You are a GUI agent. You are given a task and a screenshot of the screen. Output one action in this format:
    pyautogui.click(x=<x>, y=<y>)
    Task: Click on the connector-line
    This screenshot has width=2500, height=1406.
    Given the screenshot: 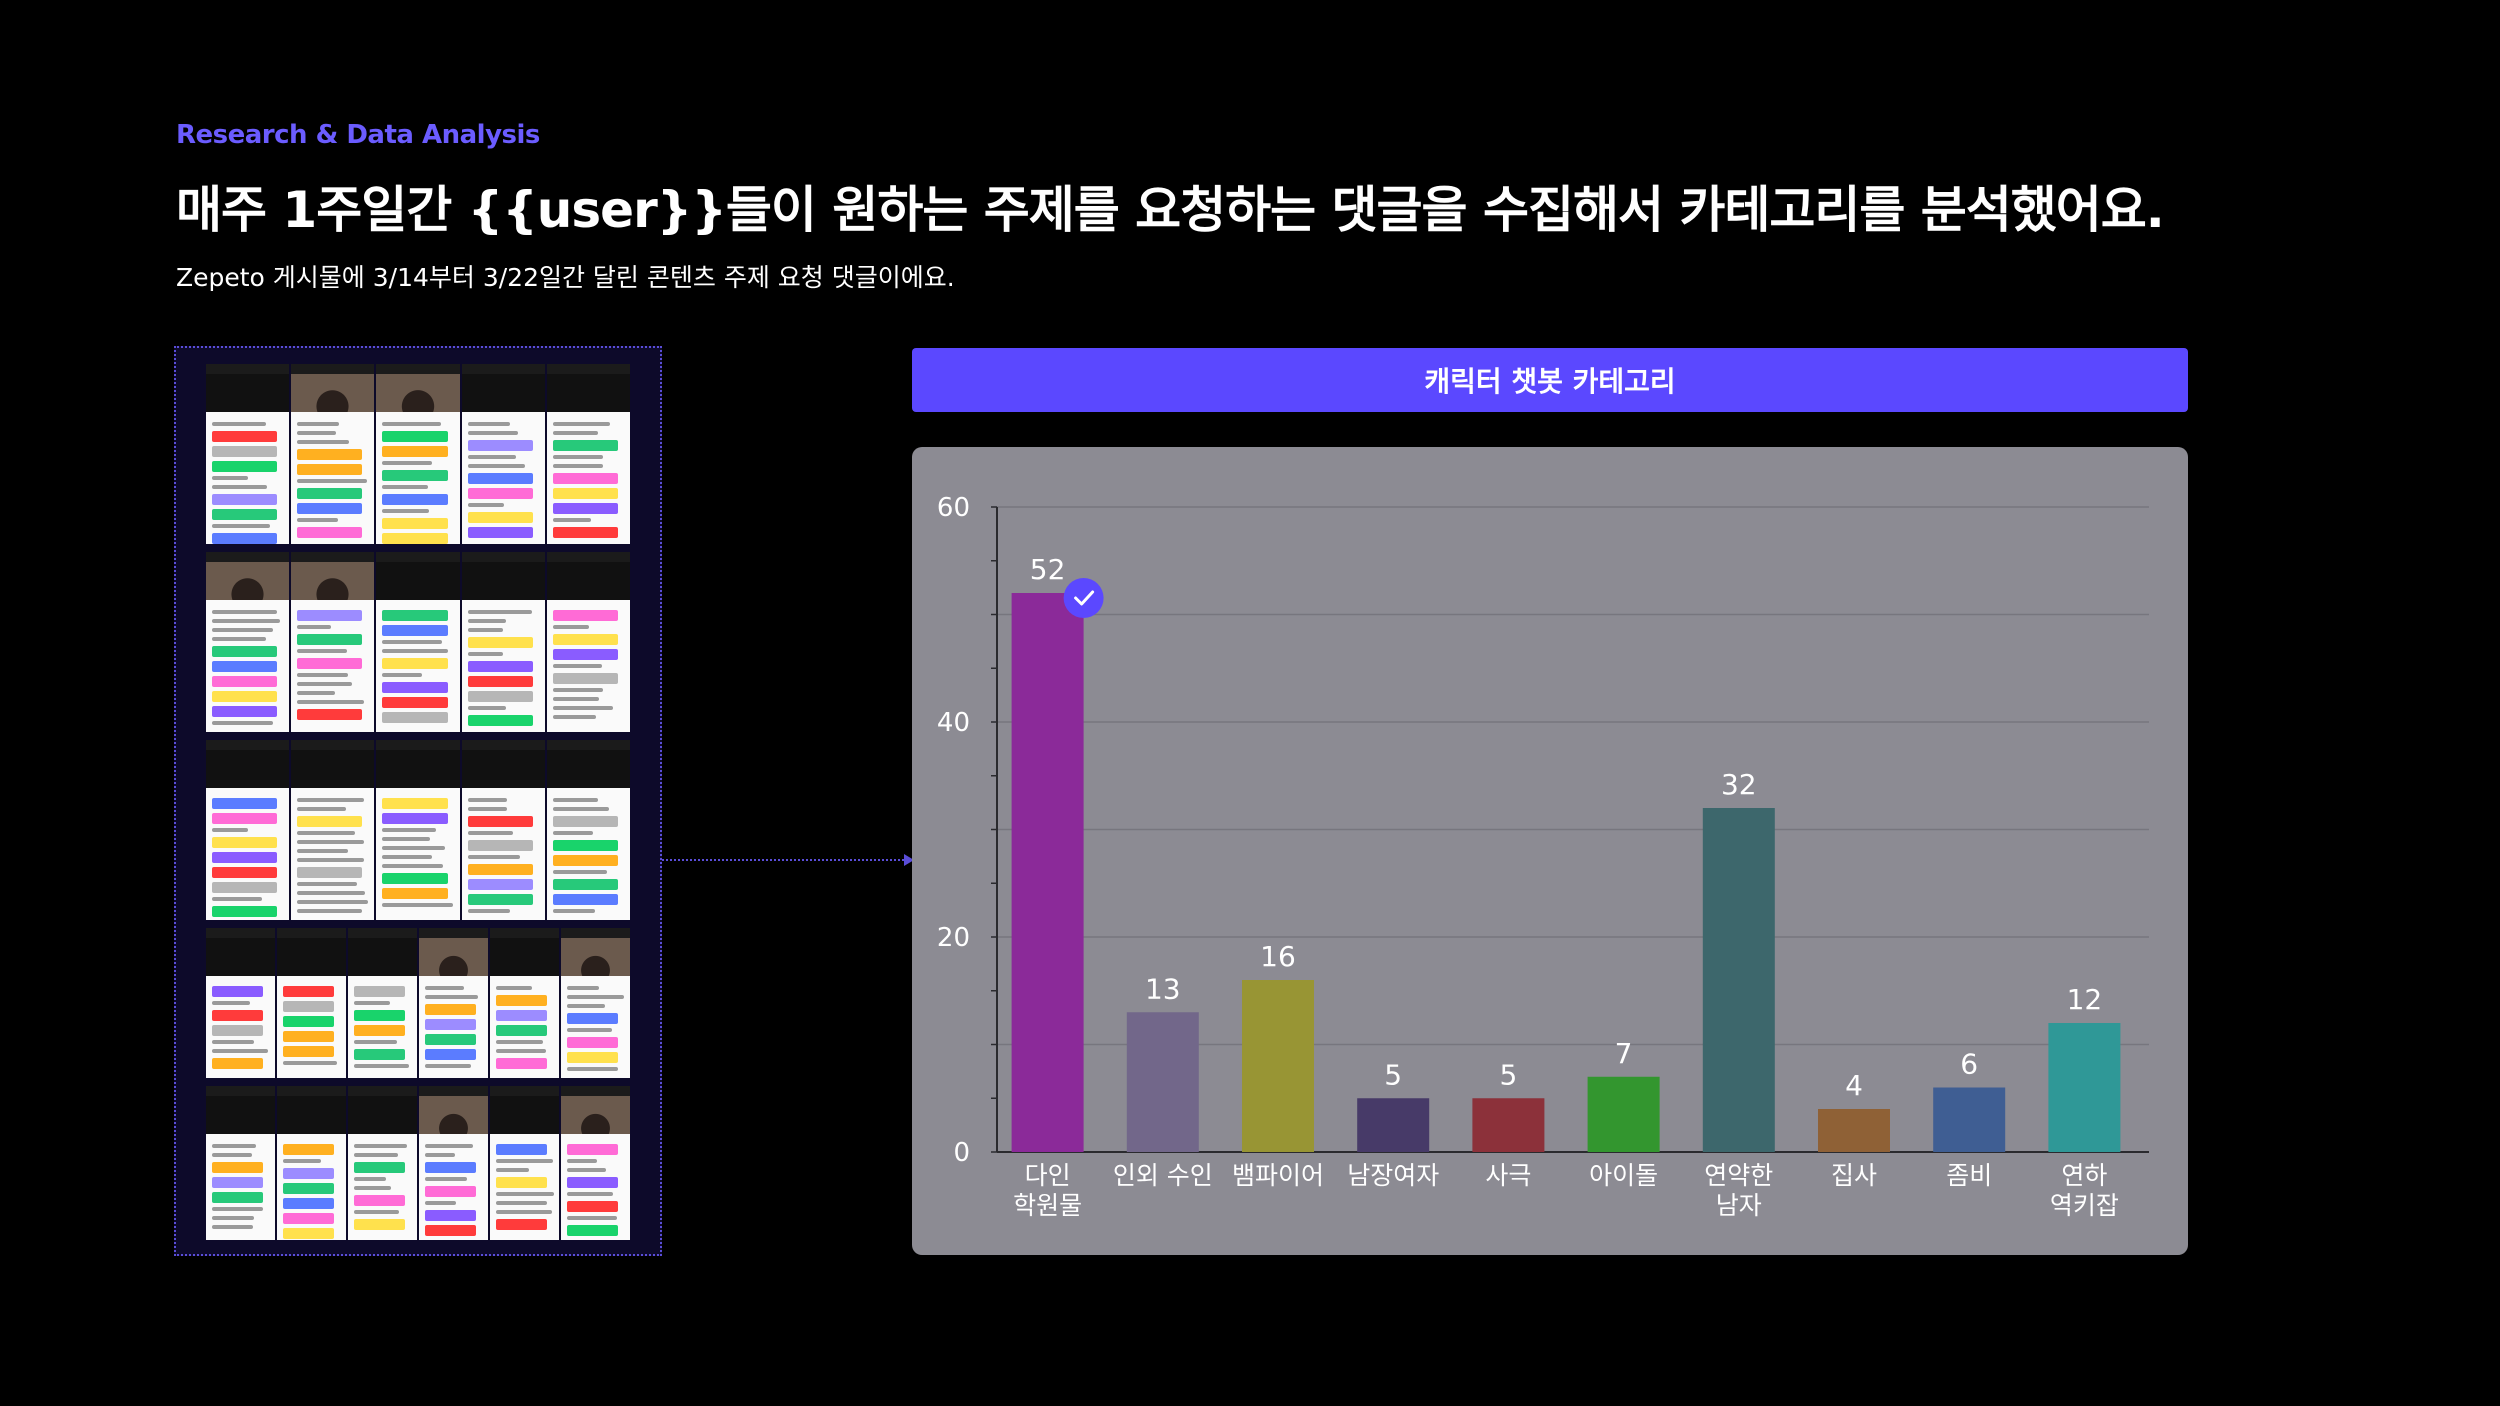 What is the action you would take?
    pyautogui.click(x=785, y=860)
    